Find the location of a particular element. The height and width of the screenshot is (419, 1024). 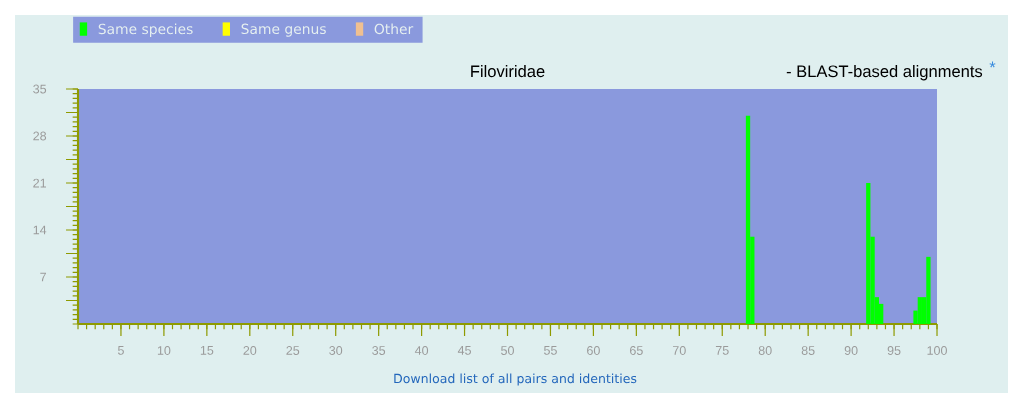

y-tick-label: 14 is located at coordinates (40, 230).